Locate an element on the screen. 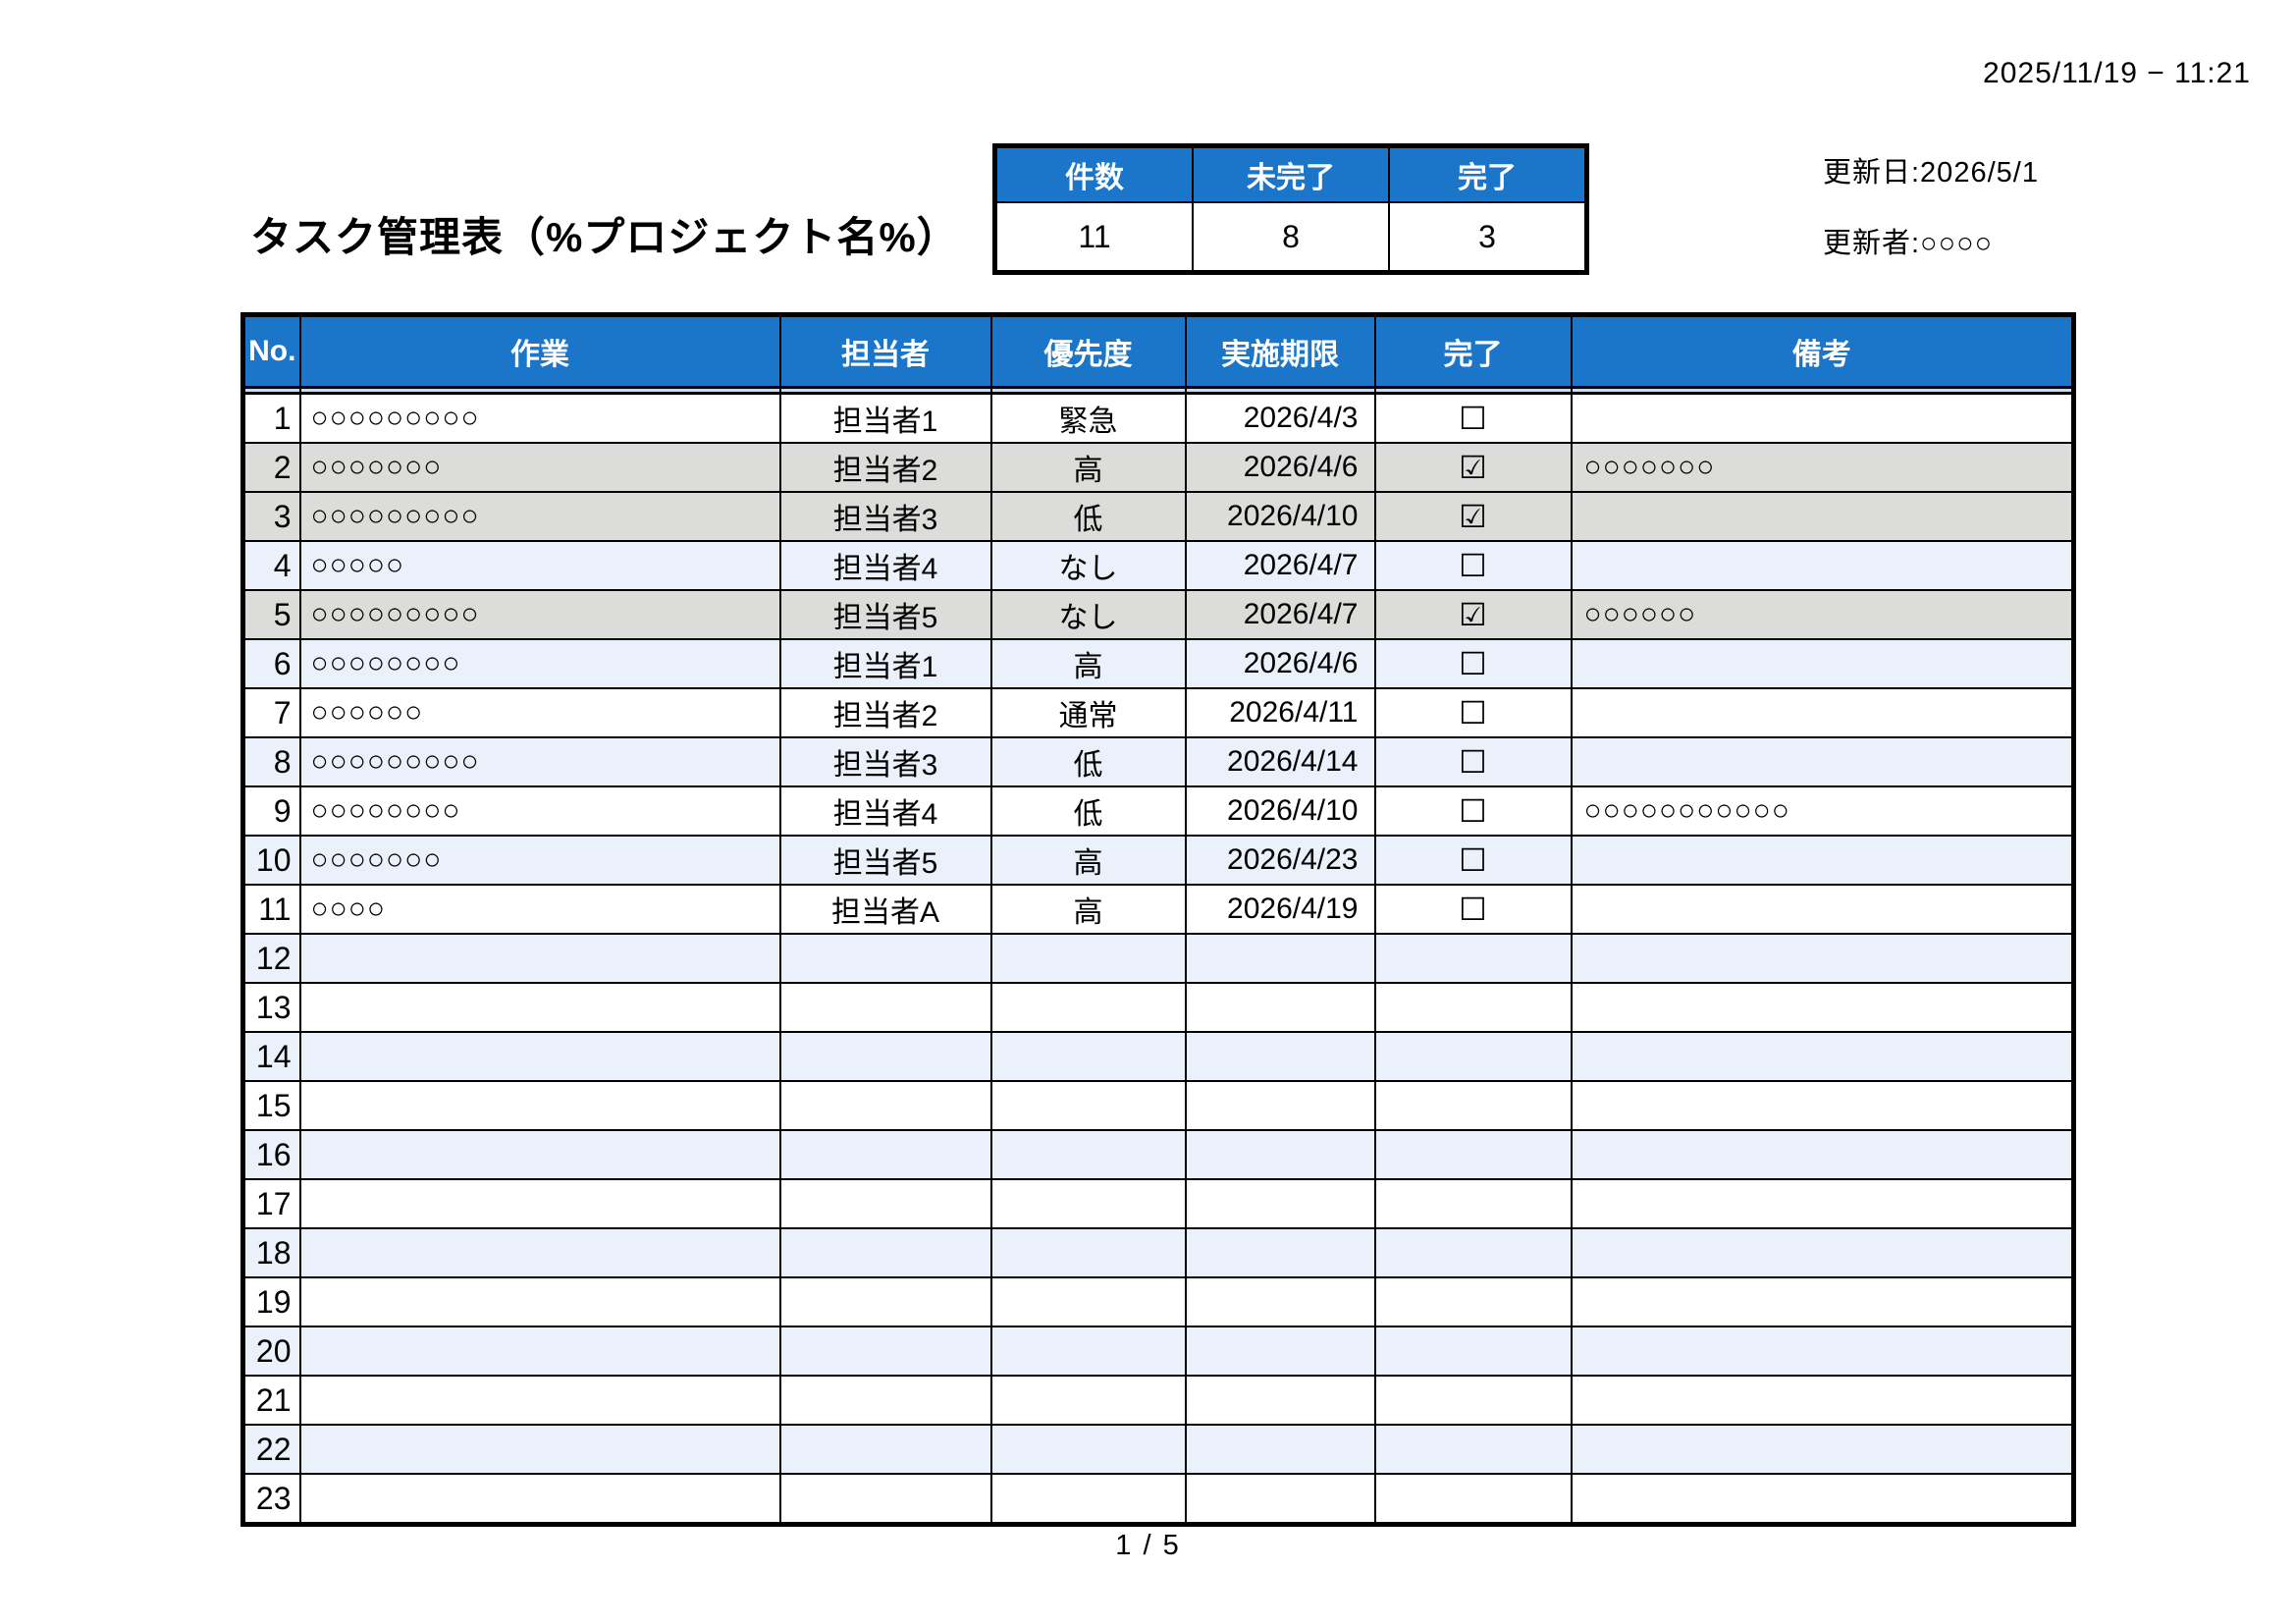  table-row: 2 ○○○○○○○ 担当者2 高 2026/4/6 ☑ ○○○○○○○ is located at coordinates (1158, 467).